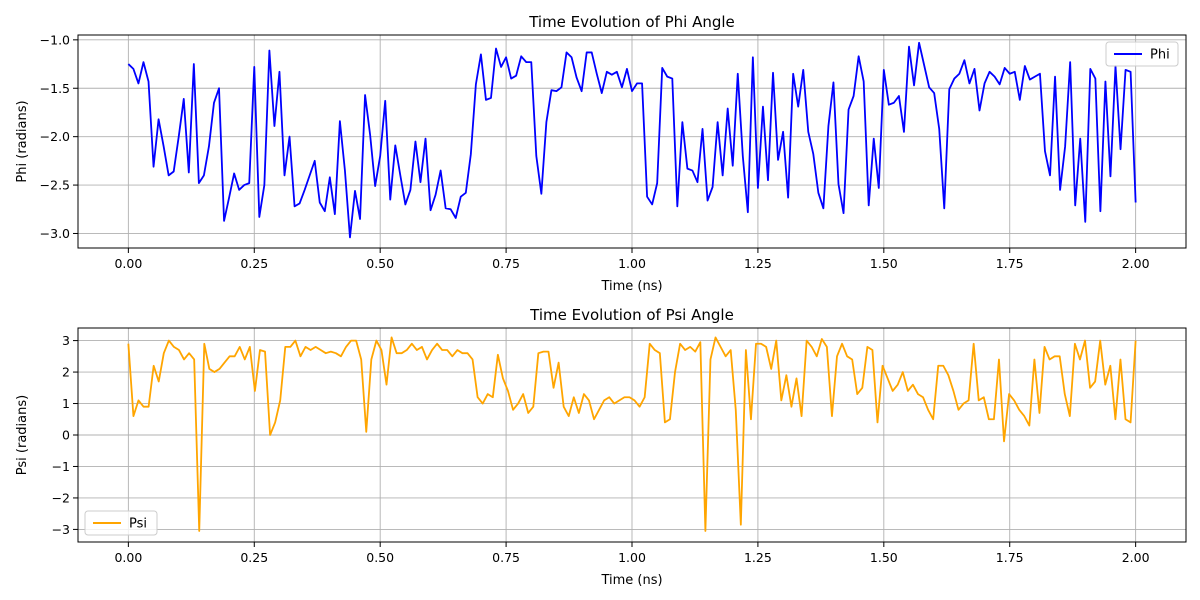  I want to click on psi-y-axis-label: Psi (radians), so click(22, 435).